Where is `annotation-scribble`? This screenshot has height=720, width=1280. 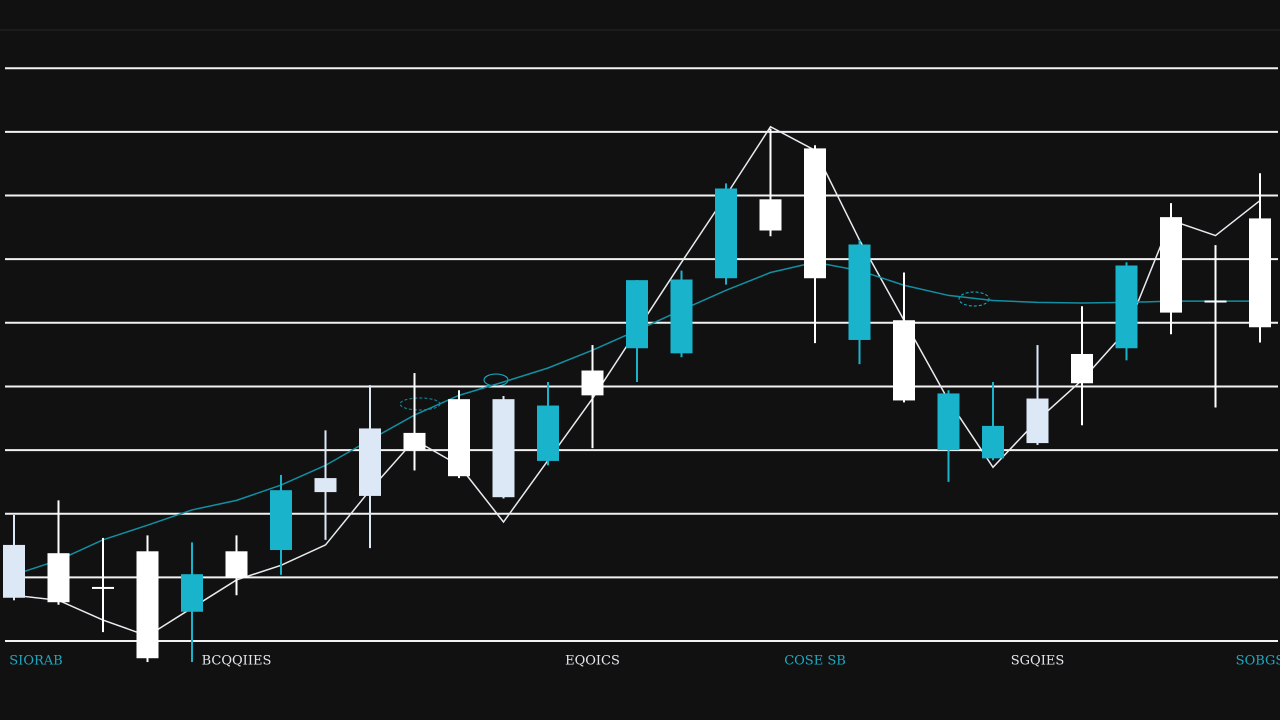
annotation-scribble is located at coordinates (974, 299).